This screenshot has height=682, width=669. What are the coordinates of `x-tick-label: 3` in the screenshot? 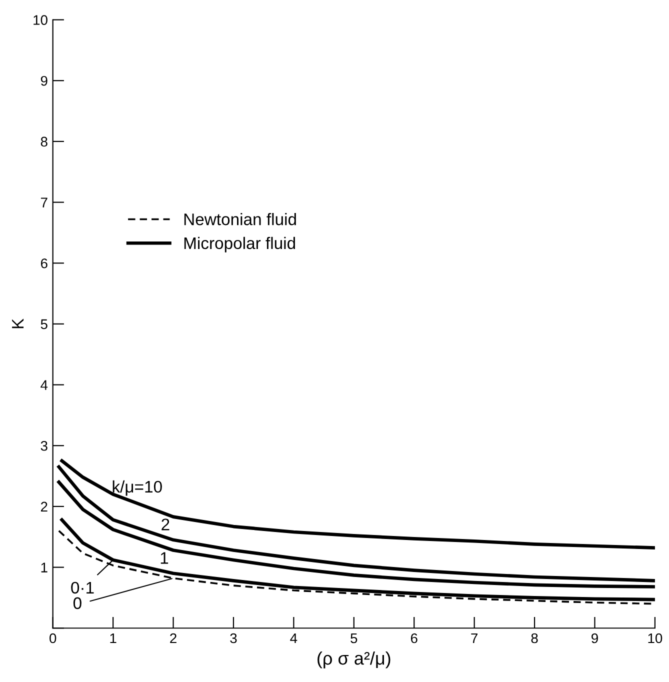 It's located at (233, 638).